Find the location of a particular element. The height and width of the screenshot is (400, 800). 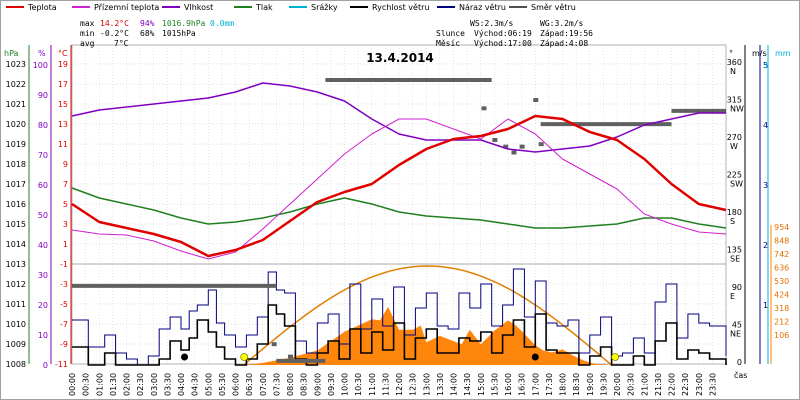

tick-x: 18:00 is located at coordinates (563, 384).